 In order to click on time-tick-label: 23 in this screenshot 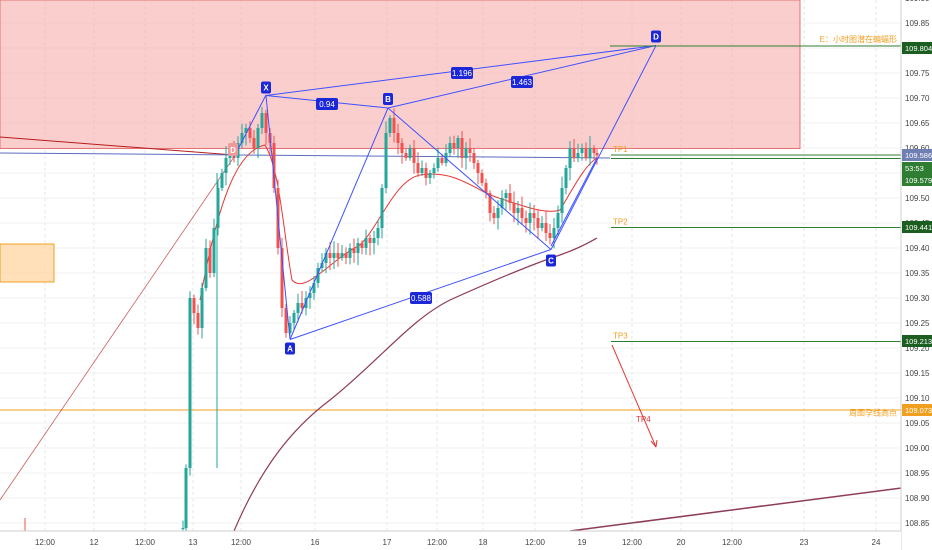, I will do `click(804, 542)`.